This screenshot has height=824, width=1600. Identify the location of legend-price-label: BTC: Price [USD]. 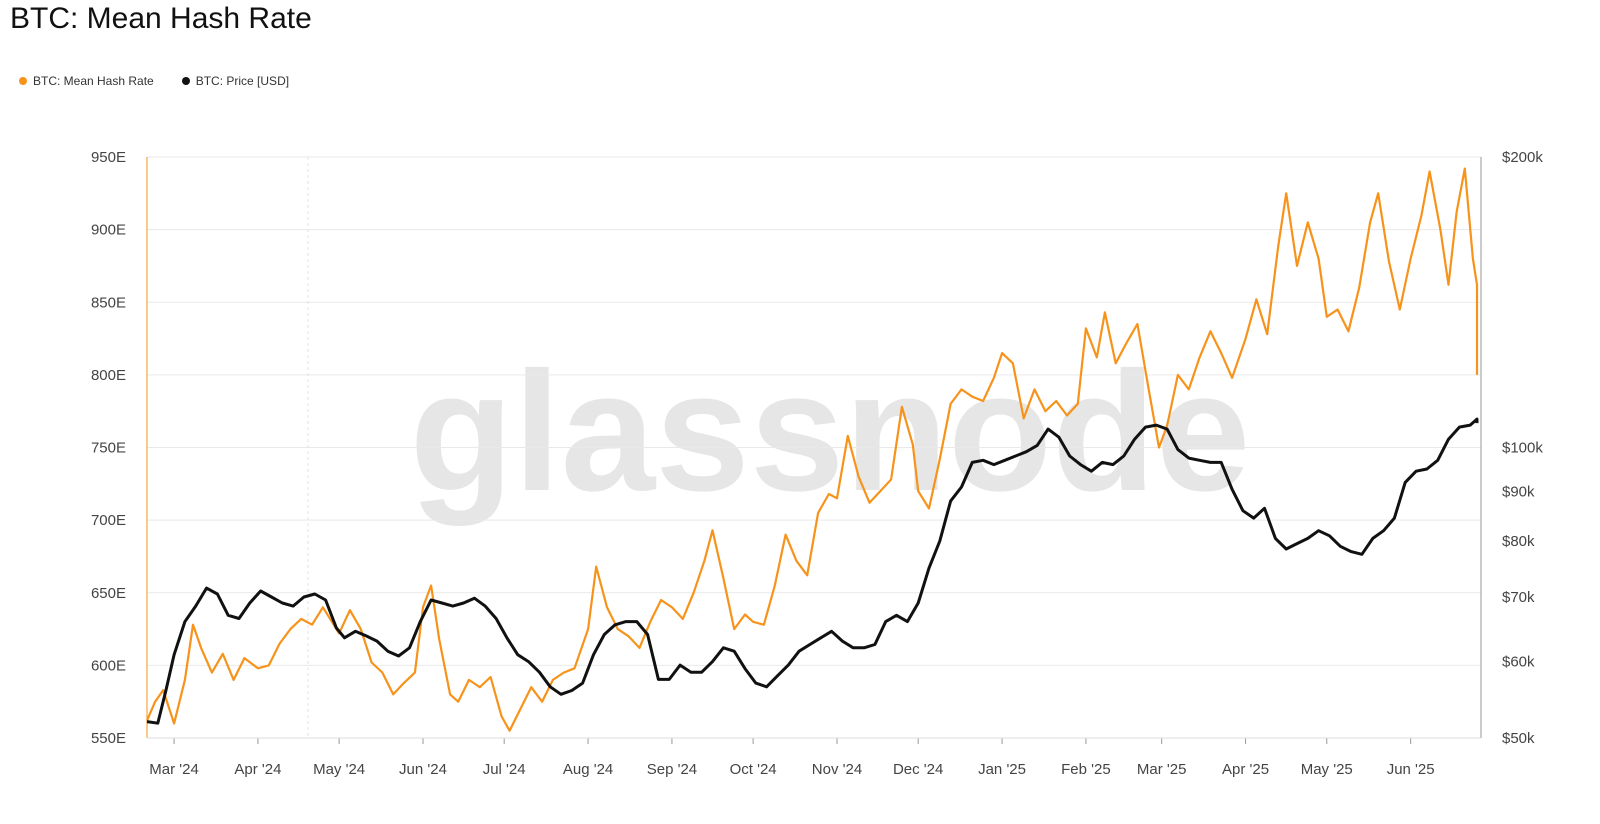
(242, 81).